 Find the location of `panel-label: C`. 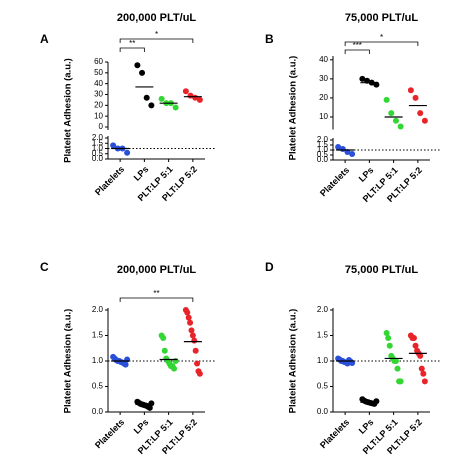

panel-label: C is located at coordinates (44, 267).